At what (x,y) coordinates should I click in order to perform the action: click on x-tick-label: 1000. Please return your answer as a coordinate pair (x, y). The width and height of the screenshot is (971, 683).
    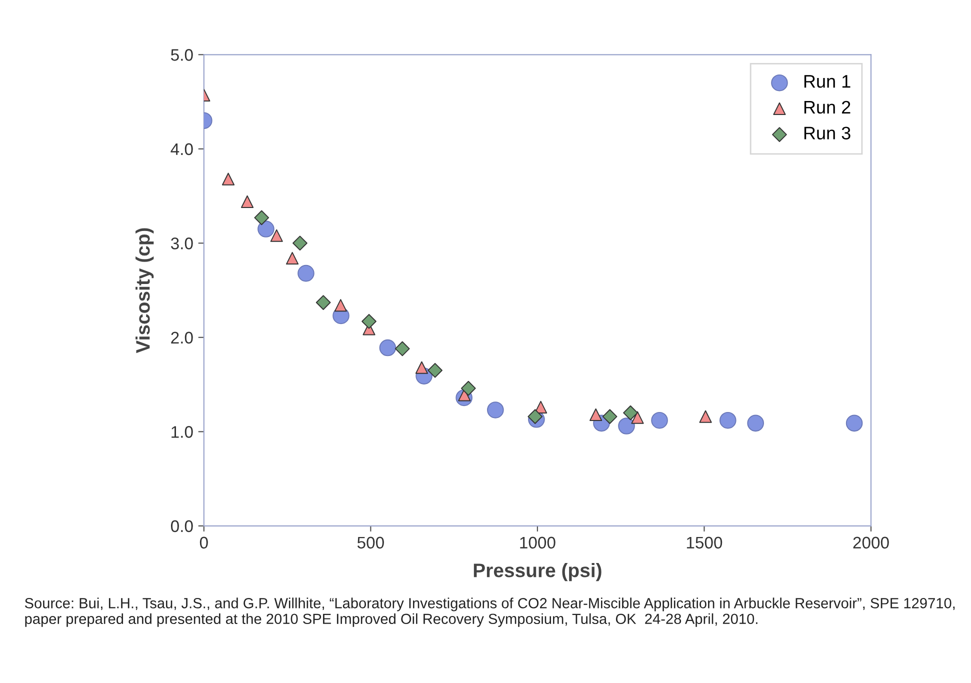
    Looking at the image, I should click on (538, 542).